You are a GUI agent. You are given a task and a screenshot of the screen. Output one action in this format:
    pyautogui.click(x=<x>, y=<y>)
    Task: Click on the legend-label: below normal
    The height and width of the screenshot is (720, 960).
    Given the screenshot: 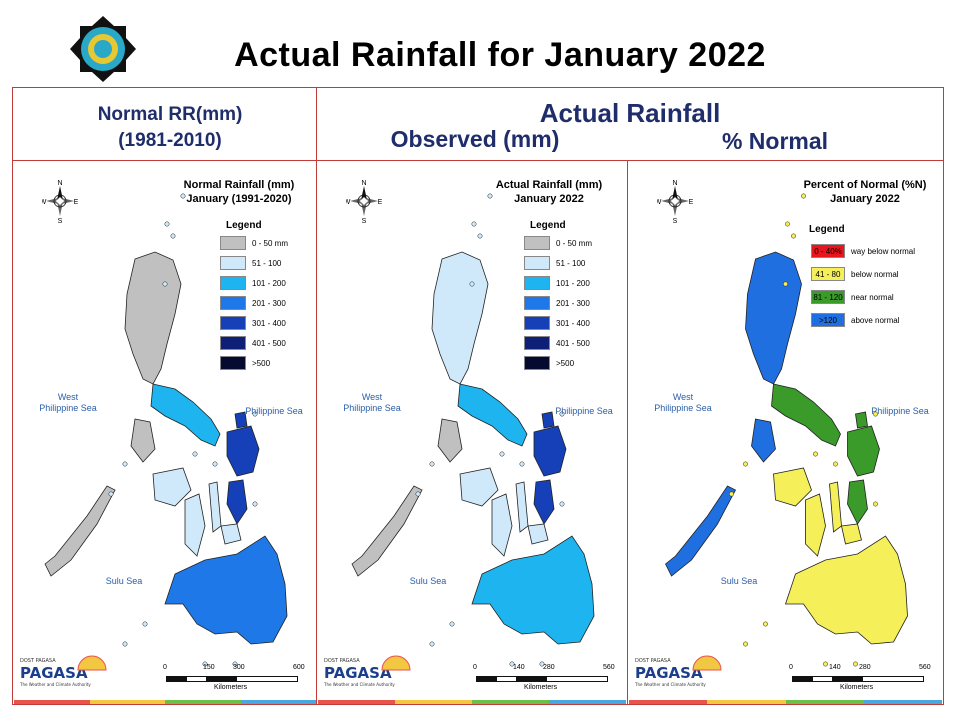 What is the action you would take?
    pyautogui.click(x=875, y=274)
    